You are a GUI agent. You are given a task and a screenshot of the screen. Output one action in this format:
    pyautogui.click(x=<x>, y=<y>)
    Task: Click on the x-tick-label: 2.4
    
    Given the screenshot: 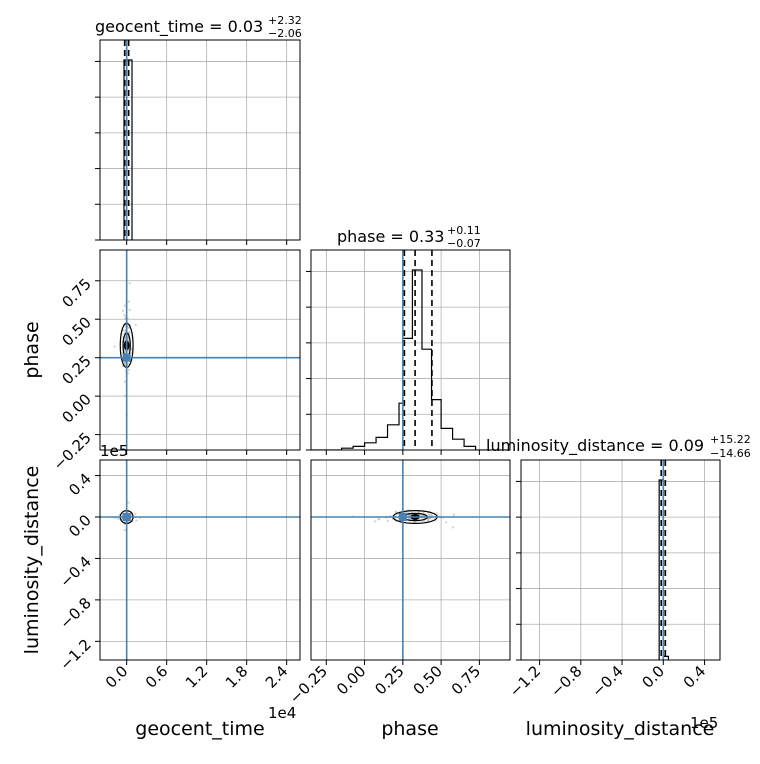 What is the action you would take?
    pyautogui.click(x=277, y=677)
    